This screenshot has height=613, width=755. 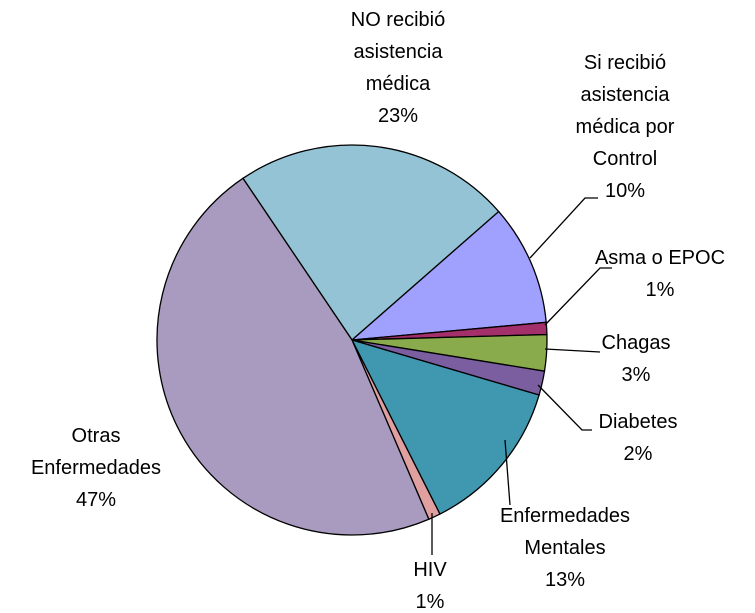 I want to click on value-label: 3%, so click(x=636, y=375).